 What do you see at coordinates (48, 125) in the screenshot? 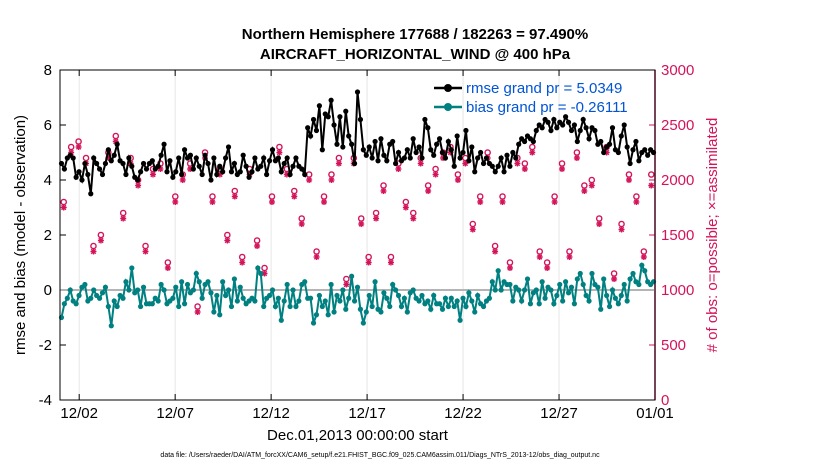
I see `y-tick-label: 6` at bounding box center [48, 125].